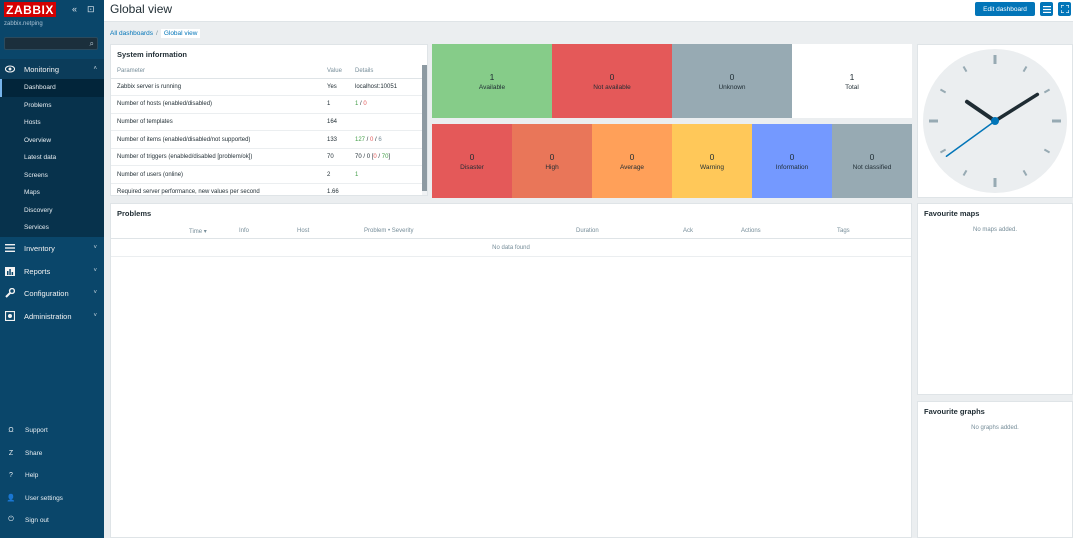  Describe the element at coordinates (852, 76) in the screenshot. I see `tile-count: 1` at that location.